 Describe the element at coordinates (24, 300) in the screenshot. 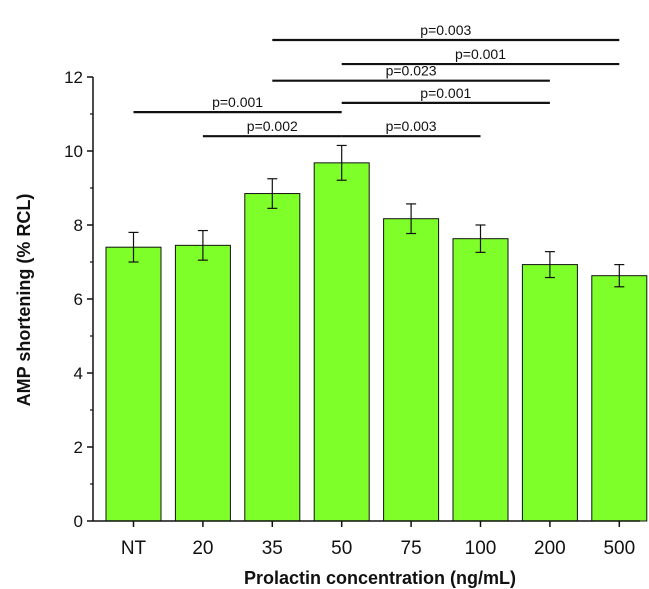

I see `y-axis-title: AMP shortening (% RCL)` at that location.